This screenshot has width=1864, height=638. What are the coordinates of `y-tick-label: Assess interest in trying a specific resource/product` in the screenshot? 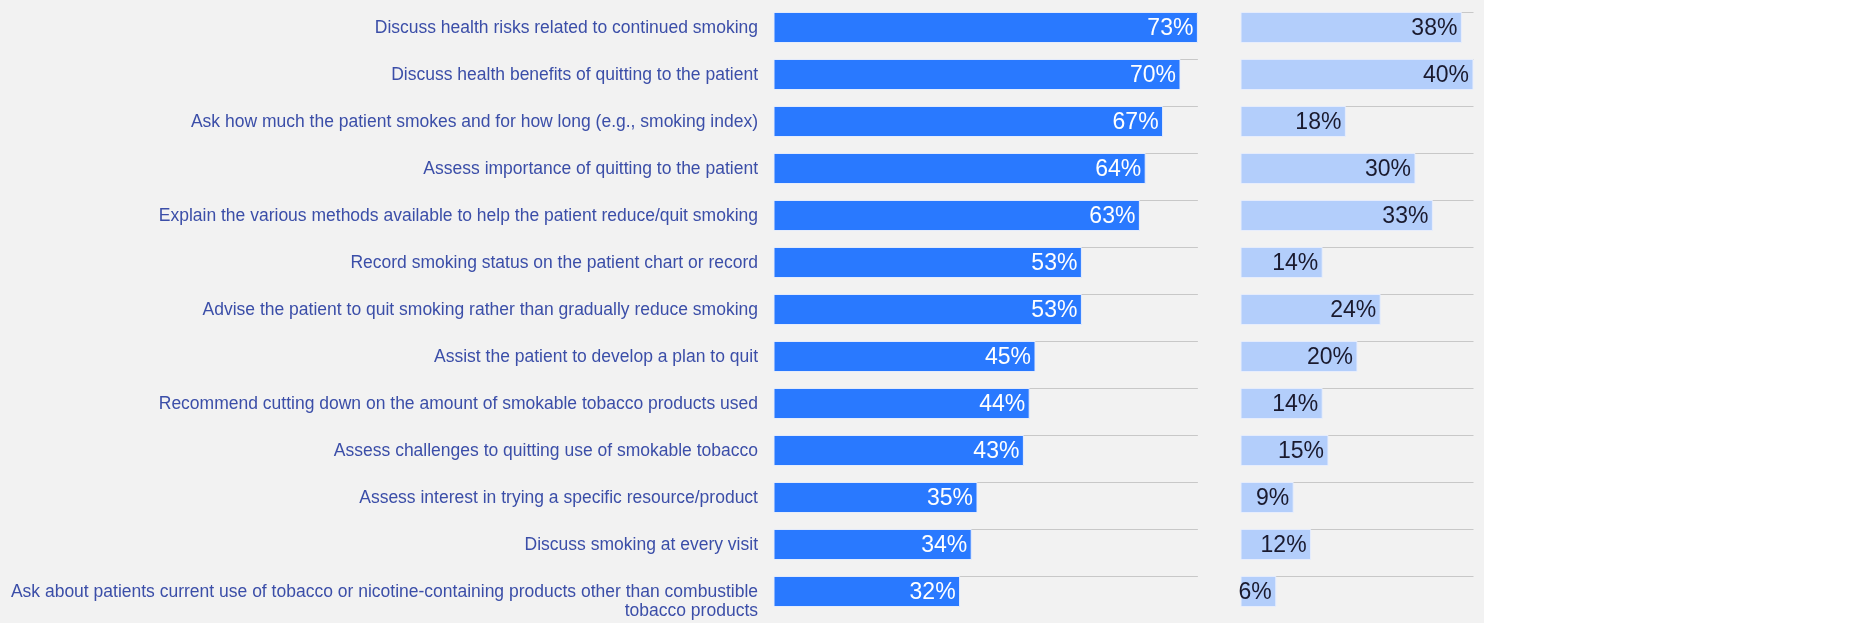 It's located at (559, 496).